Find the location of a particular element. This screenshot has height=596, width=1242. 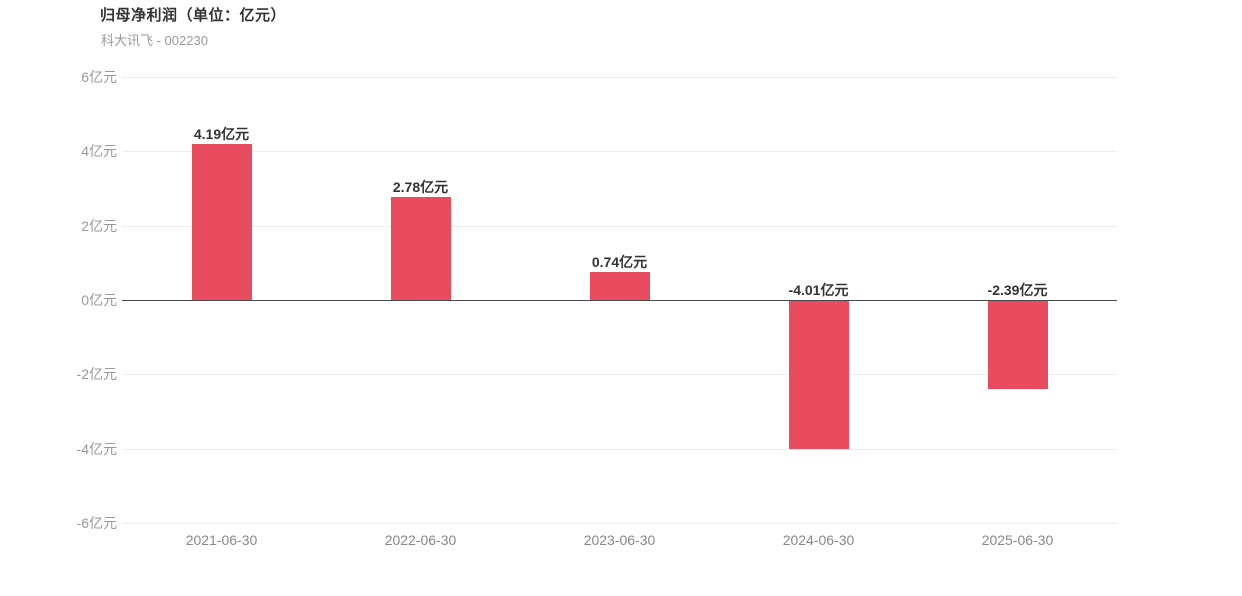

y-axis-tick-label: 0亿元 is located at coordinates (99, 300).